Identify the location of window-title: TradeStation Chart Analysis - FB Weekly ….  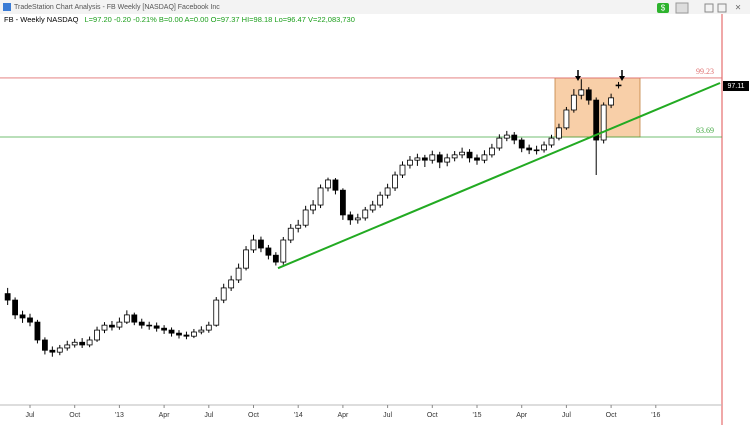
(117, 7).